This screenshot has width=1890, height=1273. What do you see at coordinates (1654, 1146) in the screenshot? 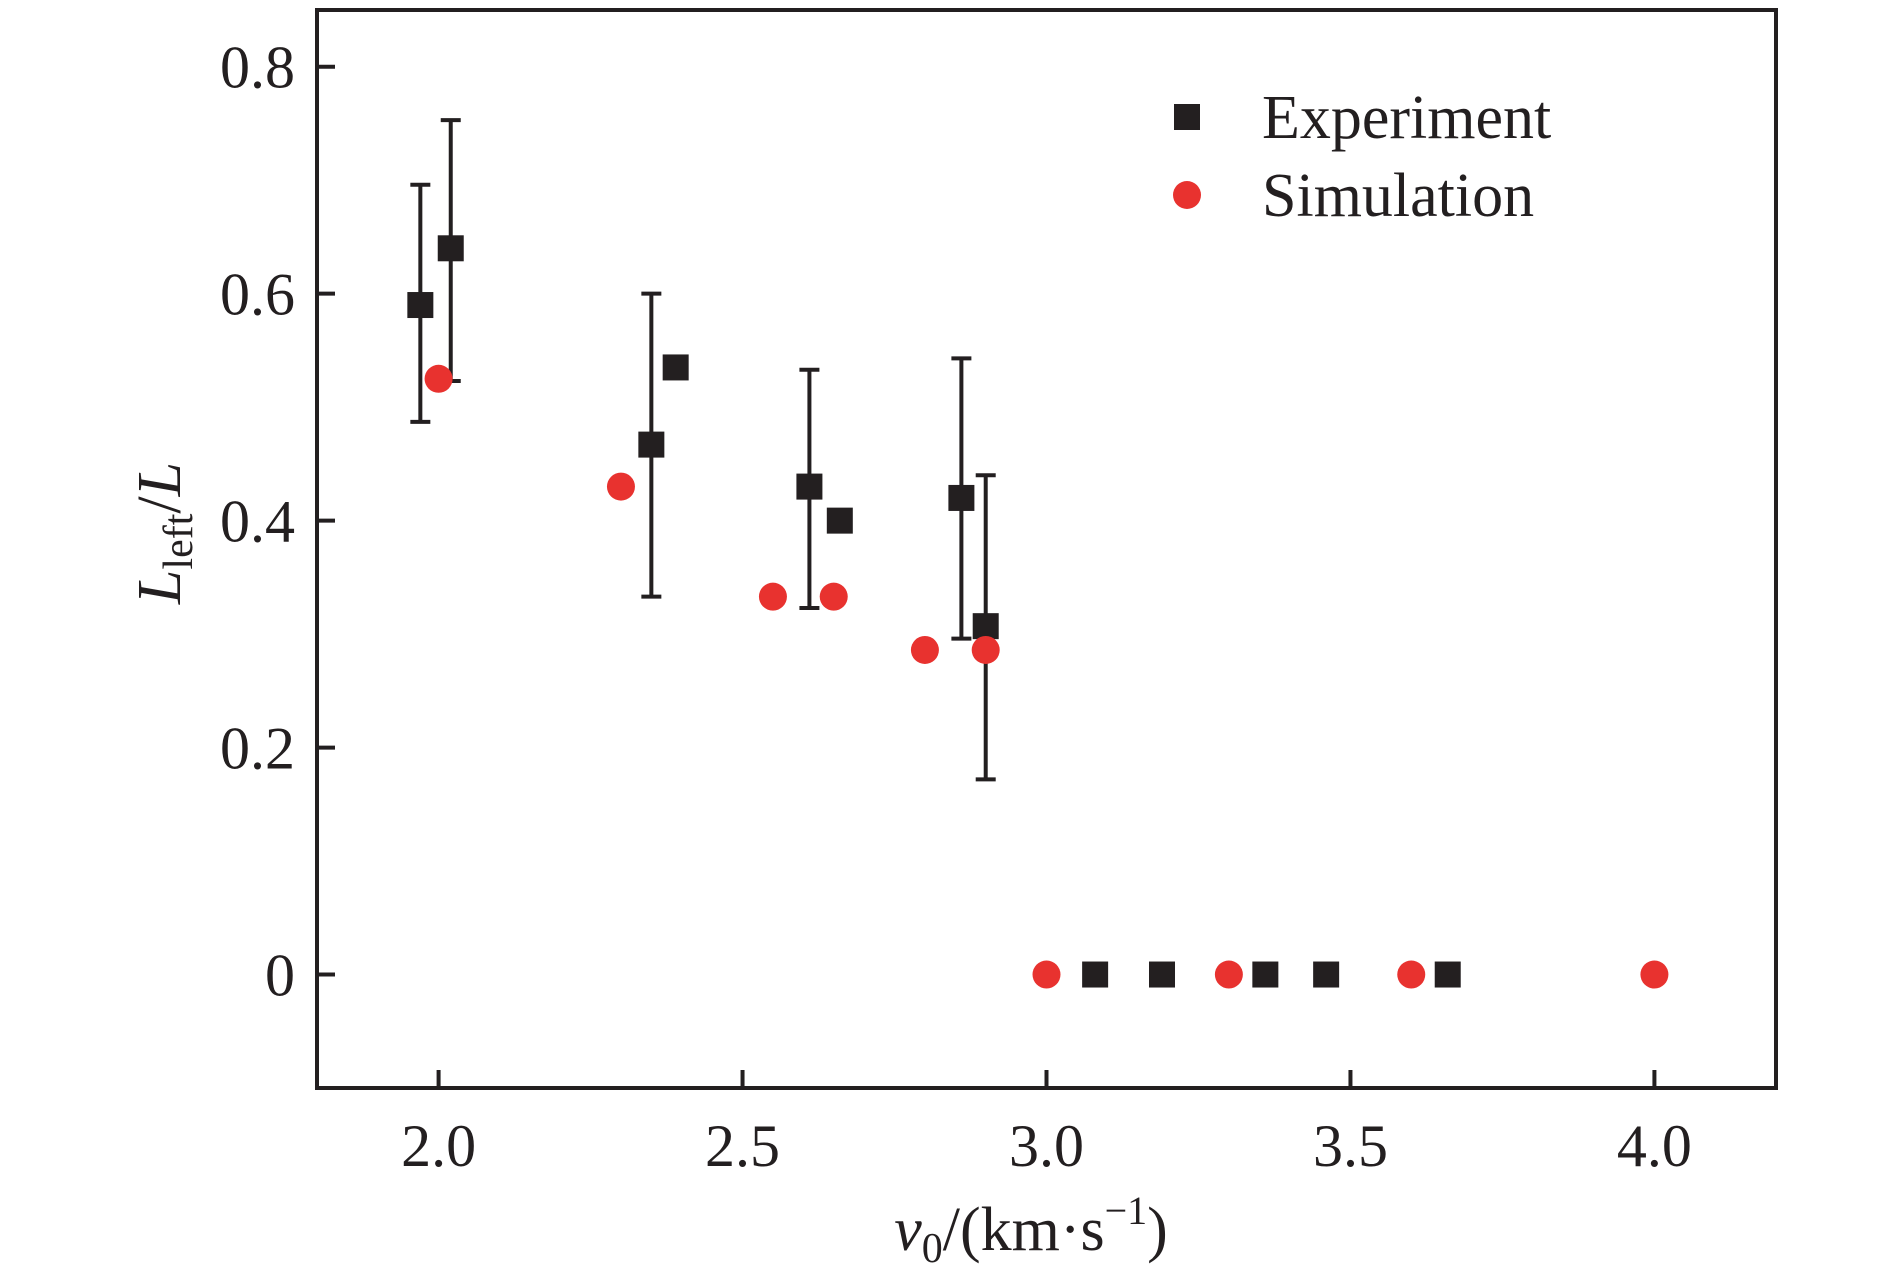
I see `x-tick-label: 4.0` at bounding box center [1654, 1146].